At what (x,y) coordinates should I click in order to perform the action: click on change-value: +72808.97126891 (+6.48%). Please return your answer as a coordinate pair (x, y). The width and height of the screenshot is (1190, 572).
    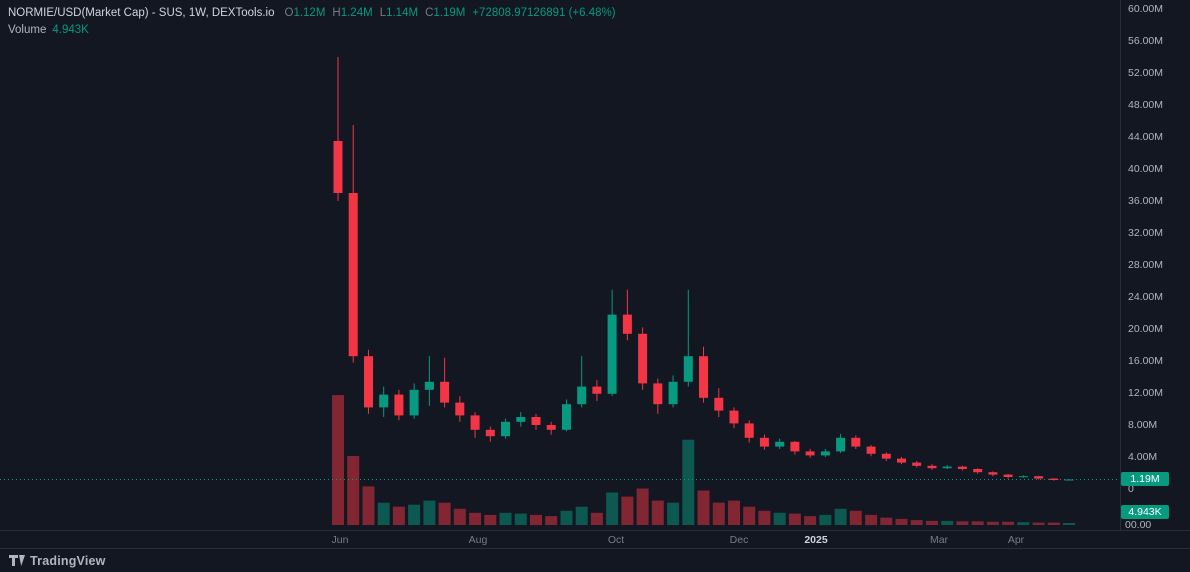
    Looking at the image, I should click on (544, 13).